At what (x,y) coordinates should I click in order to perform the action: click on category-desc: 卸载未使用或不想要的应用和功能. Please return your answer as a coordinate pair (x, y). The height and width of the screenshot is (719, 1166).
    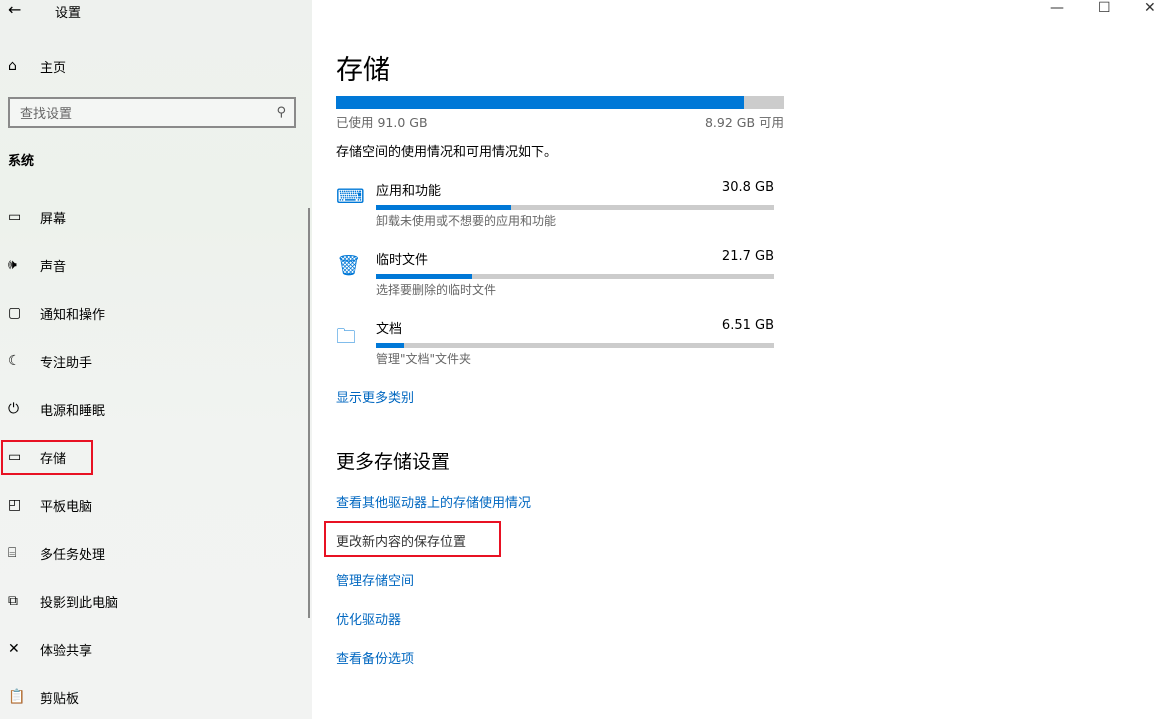
    Looking at the image, I should click on (466, 221).